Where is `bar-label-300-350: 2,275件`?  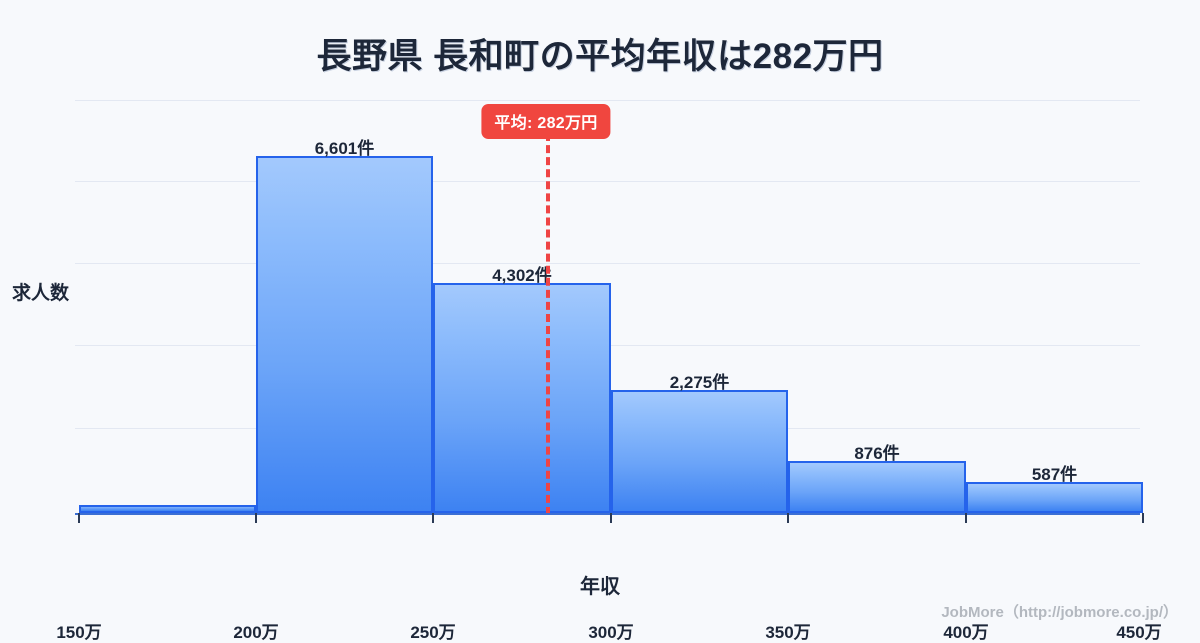 bar-label-300-350: 2,275件 is located at coordinates (699, 382).